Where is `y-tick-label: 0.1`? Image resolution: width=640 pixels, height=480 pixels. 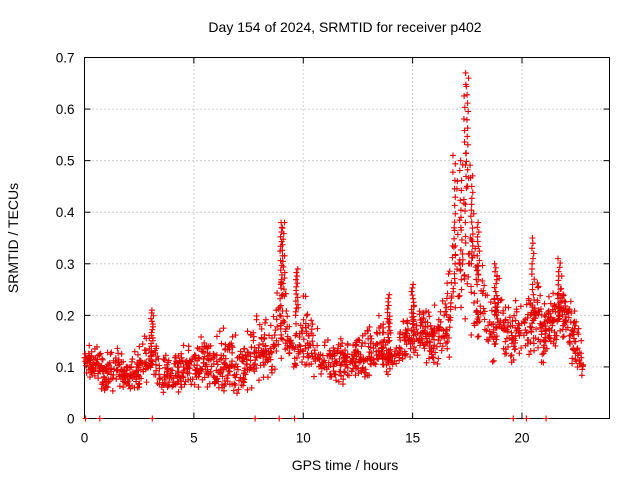 y-tick-label: 0.1 is located at coordinates (65, 367).